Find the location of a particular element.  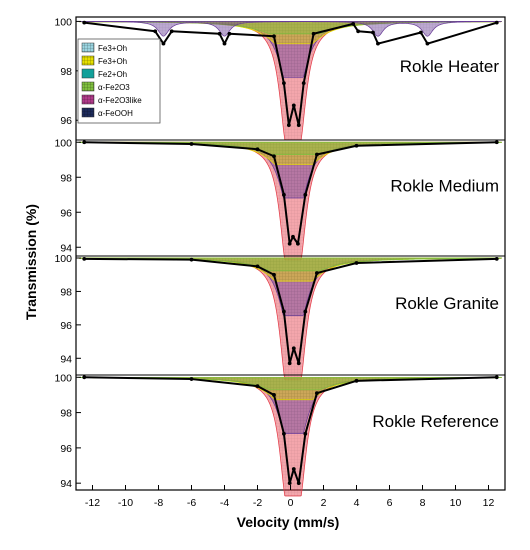

x-tick-label: -6 is located at coordinates (191, 503).